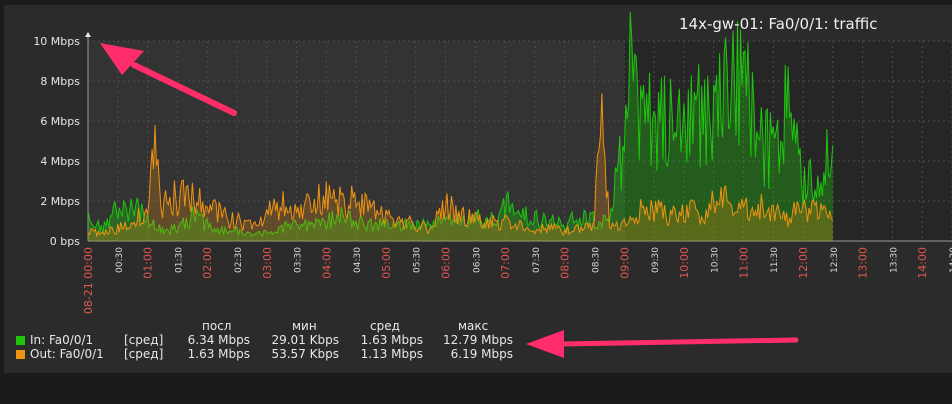  I want to click on x-tick-label: 12:30, so click(835, 260).